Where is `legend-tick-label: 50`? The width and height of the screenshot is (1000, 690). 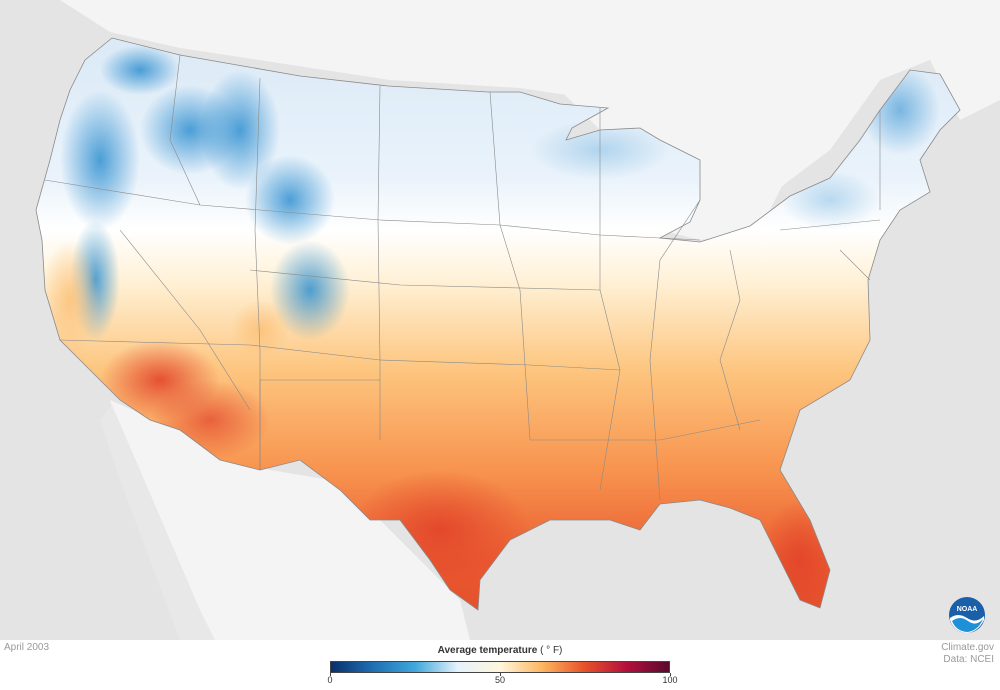 legend-tick-label: 50 is located at coordinates (500, 680).